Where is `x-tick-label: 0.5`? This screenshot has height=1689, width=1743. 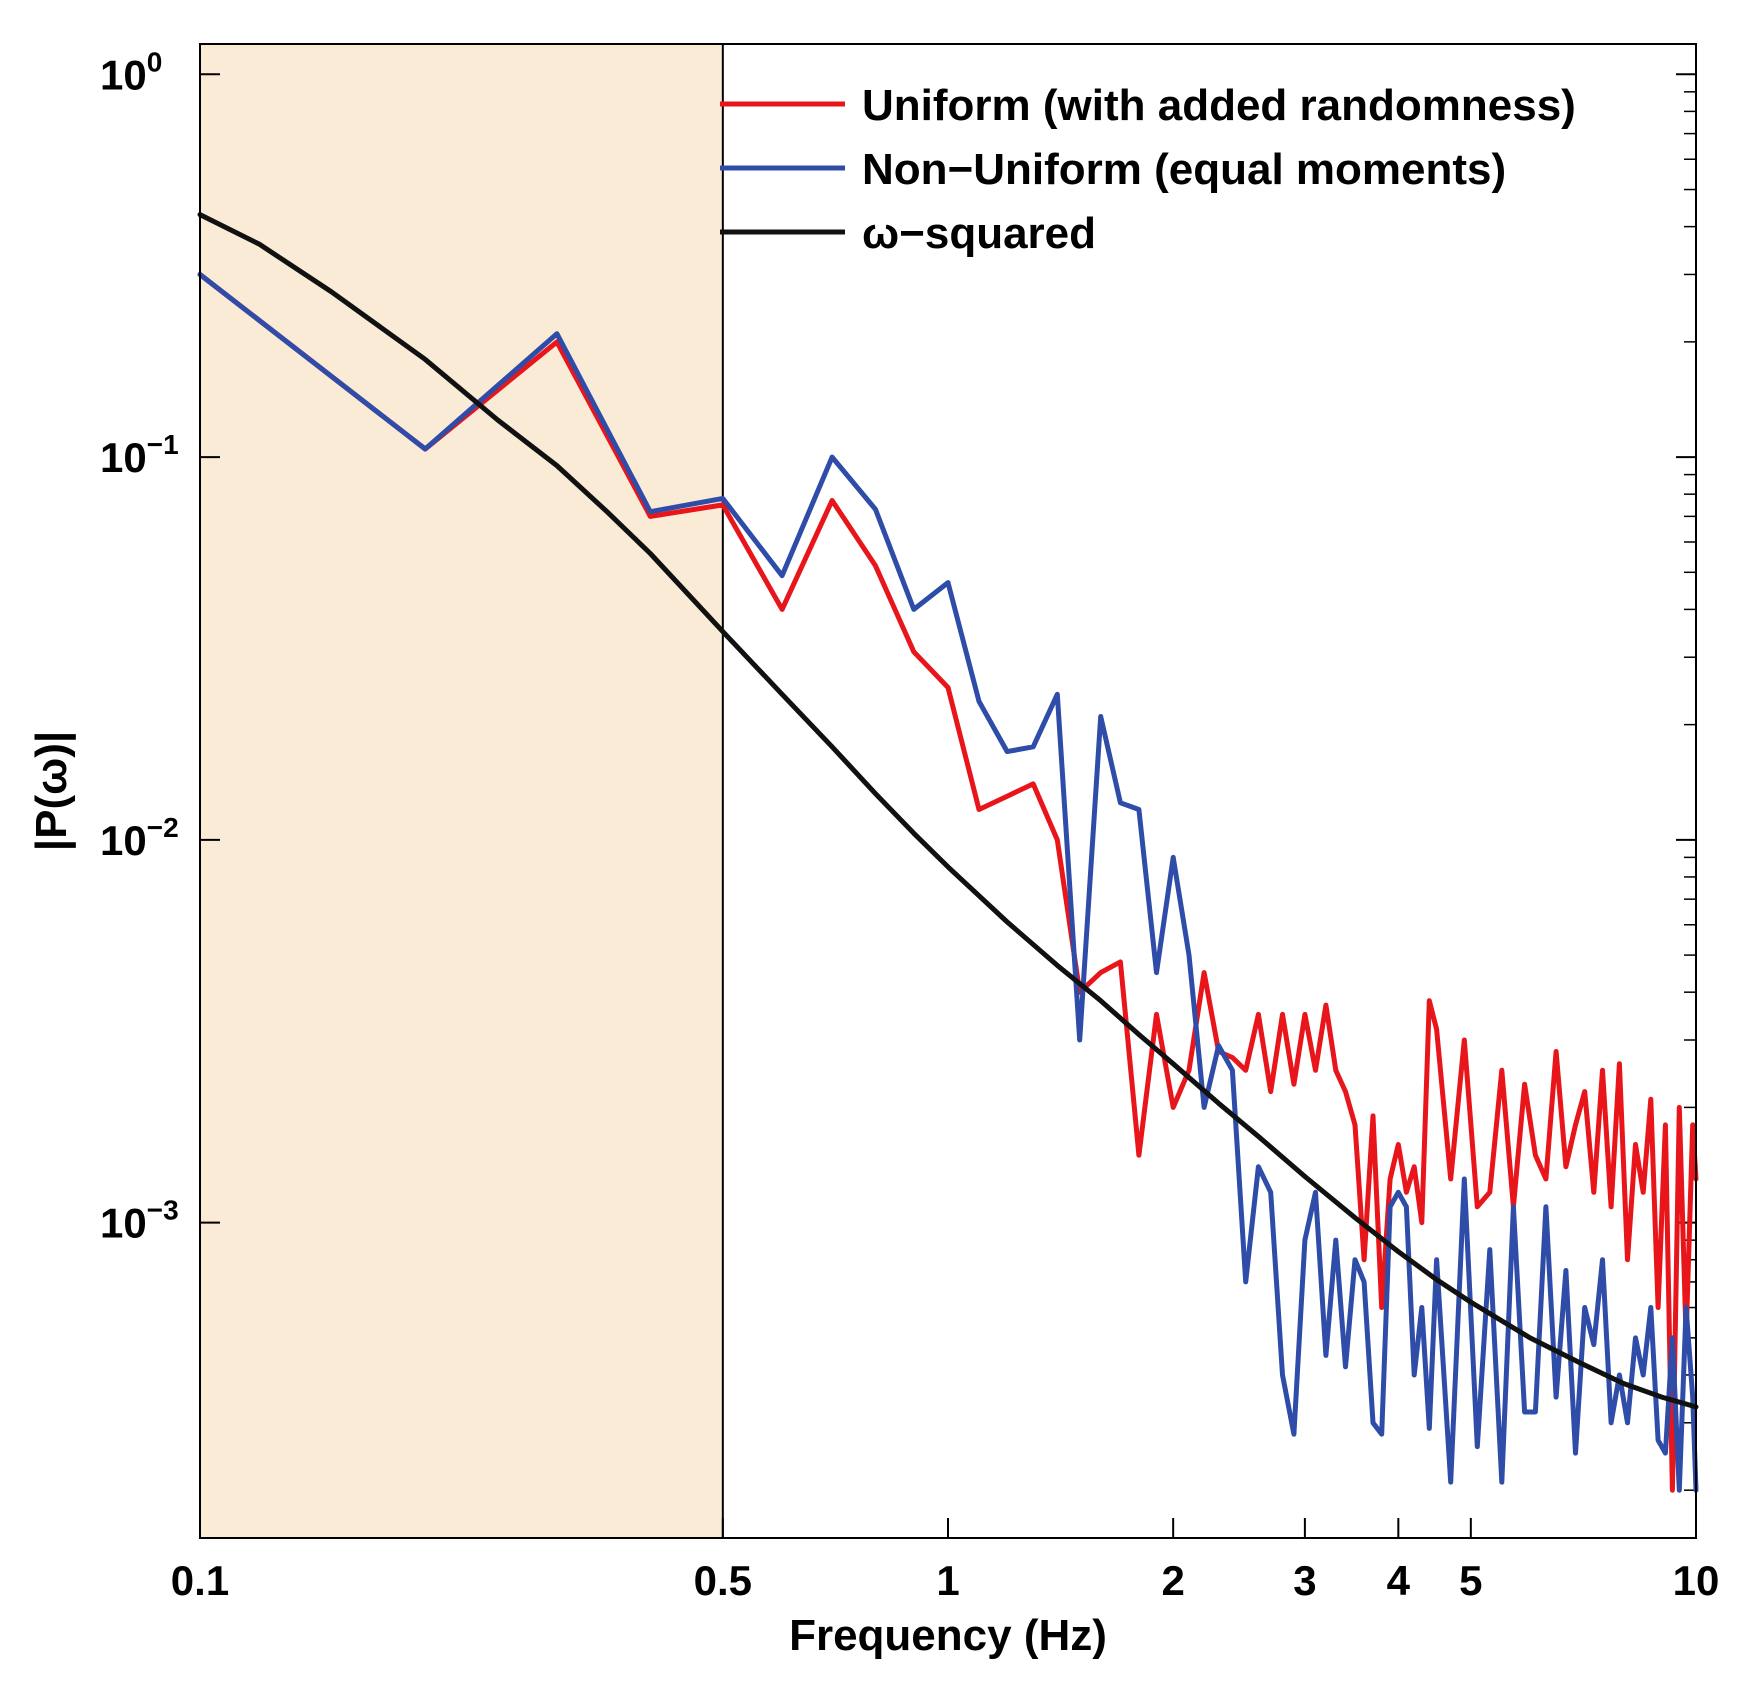
x-tick-label: 0.5 is located at coordinates (723, 1580).